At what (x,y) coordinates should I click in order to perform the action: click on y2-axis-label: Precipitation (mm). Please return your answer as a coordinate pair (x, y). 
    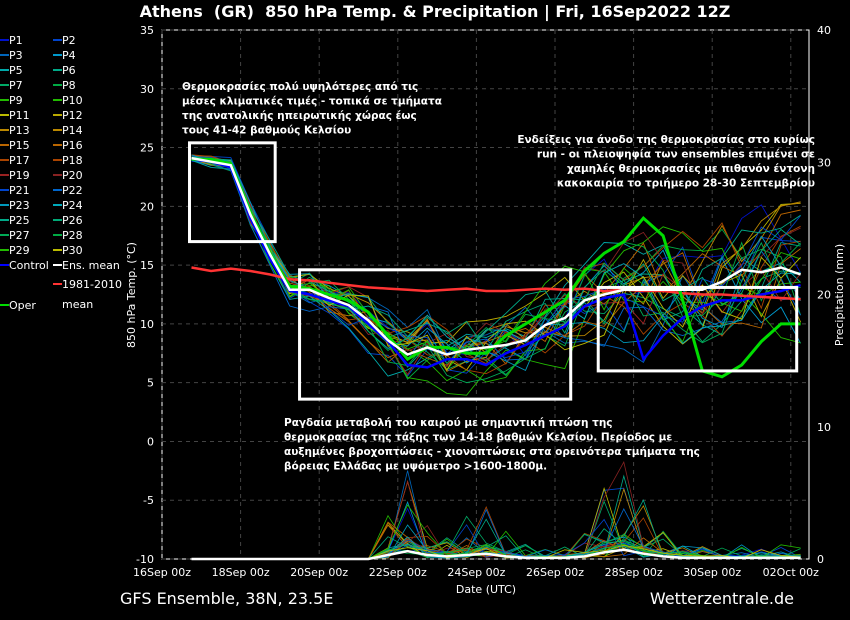
    Looking at the image, I should click on (839, 295).